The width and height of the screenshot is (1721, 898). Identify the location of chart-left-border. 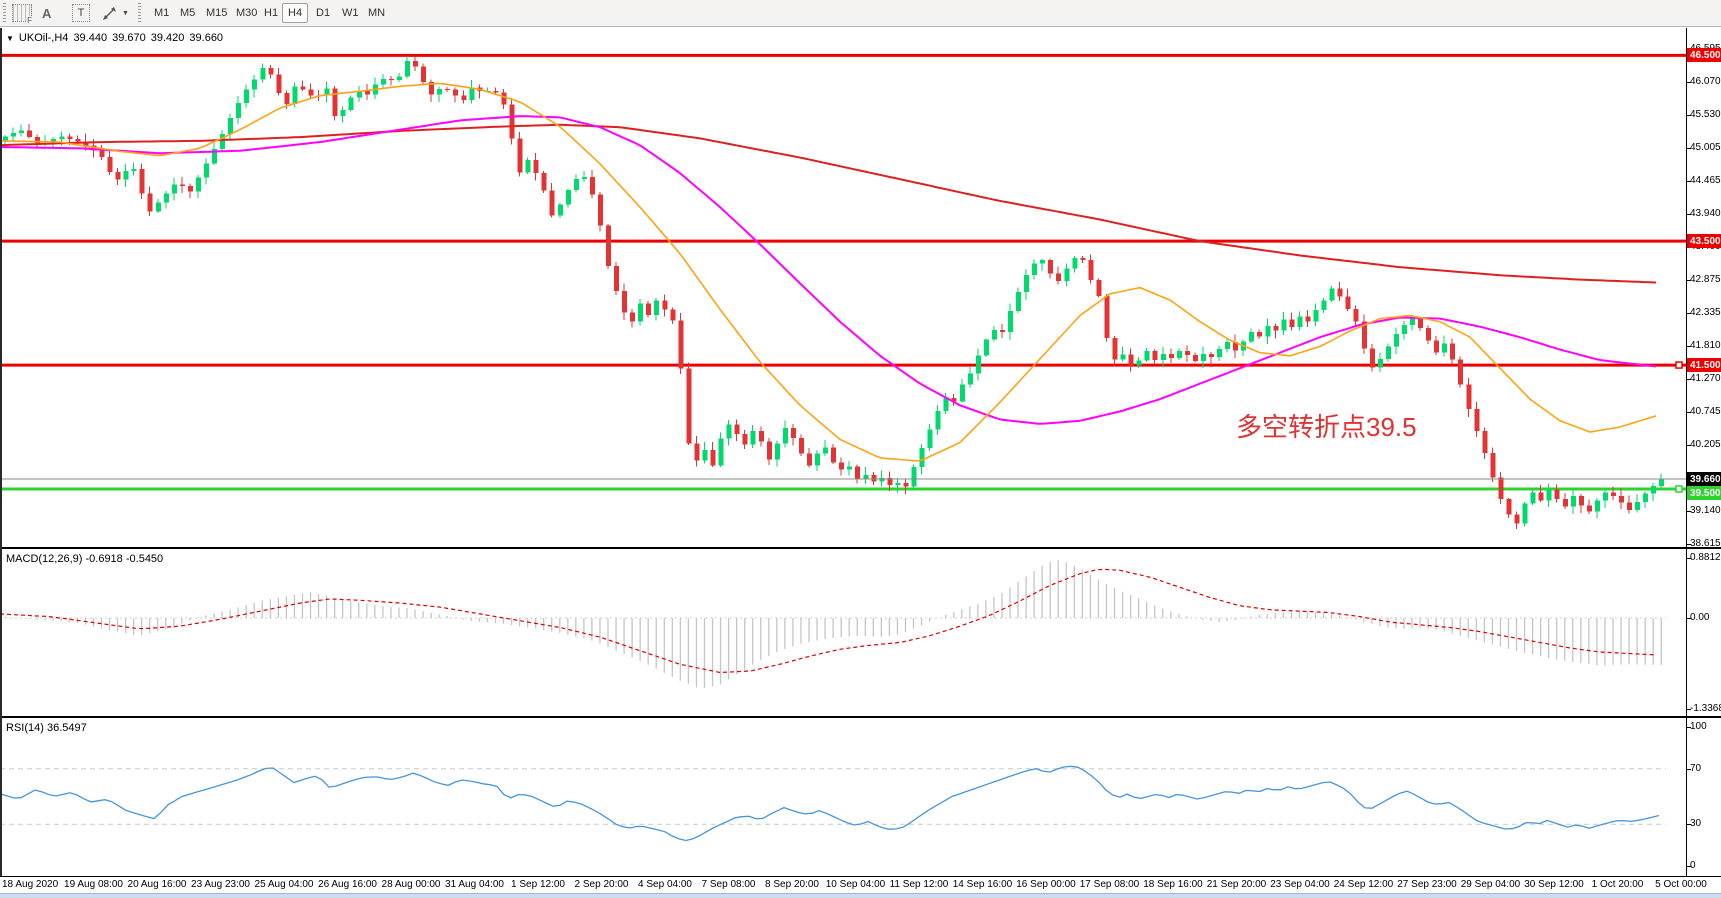
(1, 452).